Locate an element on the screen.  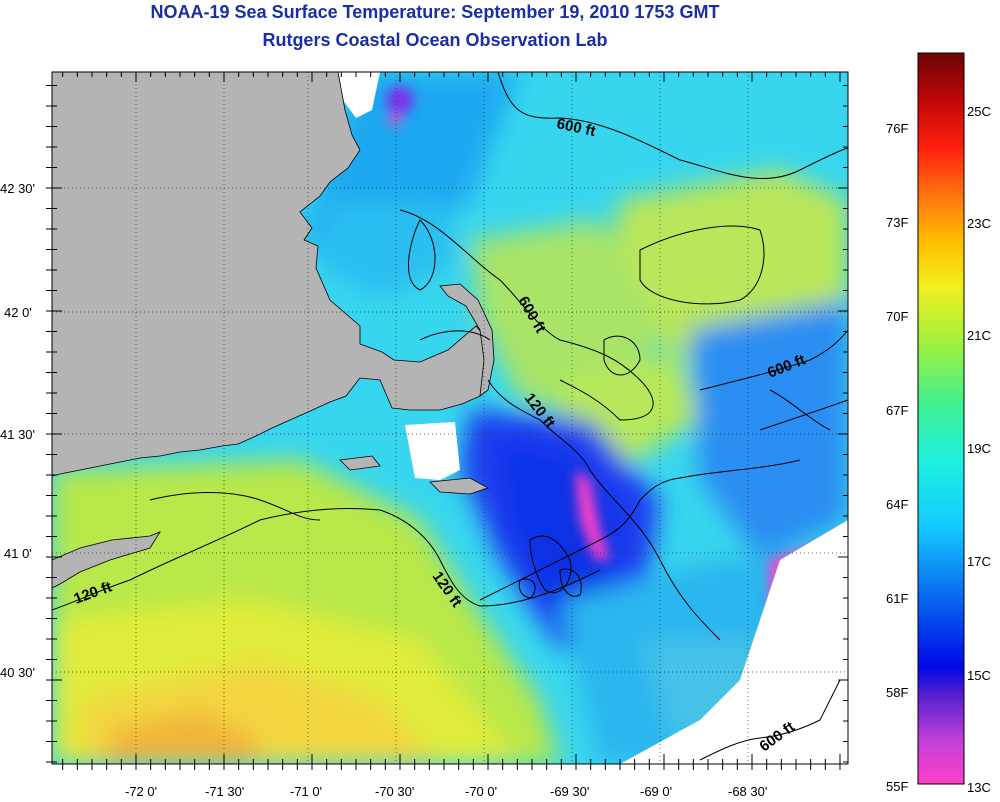
lon-label: -68 30' is located at coordinates (747, 791).